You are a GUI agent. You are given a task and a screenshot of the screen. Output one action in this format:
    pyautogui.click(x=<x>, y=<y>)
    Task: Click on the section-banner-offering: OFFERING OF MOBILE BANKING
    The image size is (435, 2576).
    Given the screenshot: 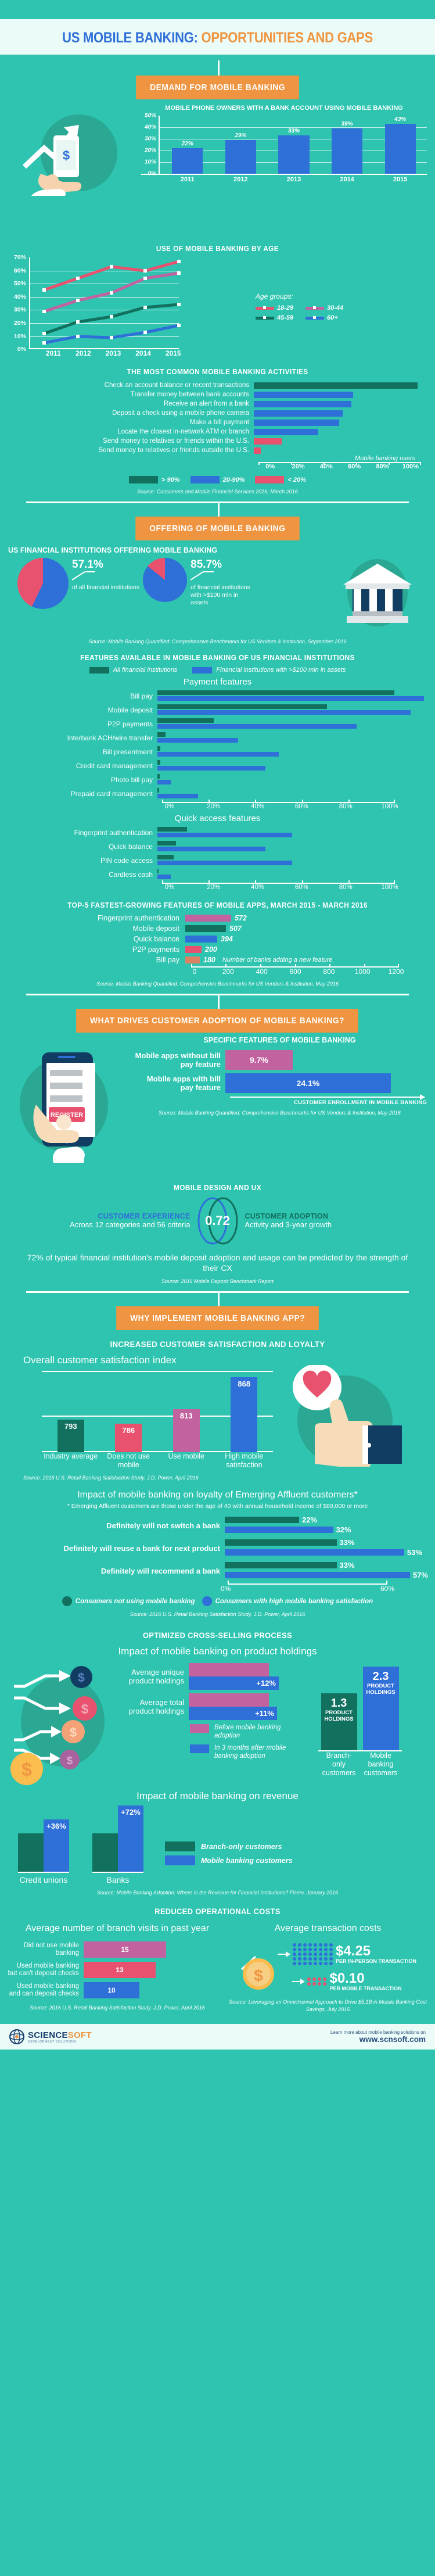 What is the action you would take?
    pyautogui.click(x=217, y=528)
    